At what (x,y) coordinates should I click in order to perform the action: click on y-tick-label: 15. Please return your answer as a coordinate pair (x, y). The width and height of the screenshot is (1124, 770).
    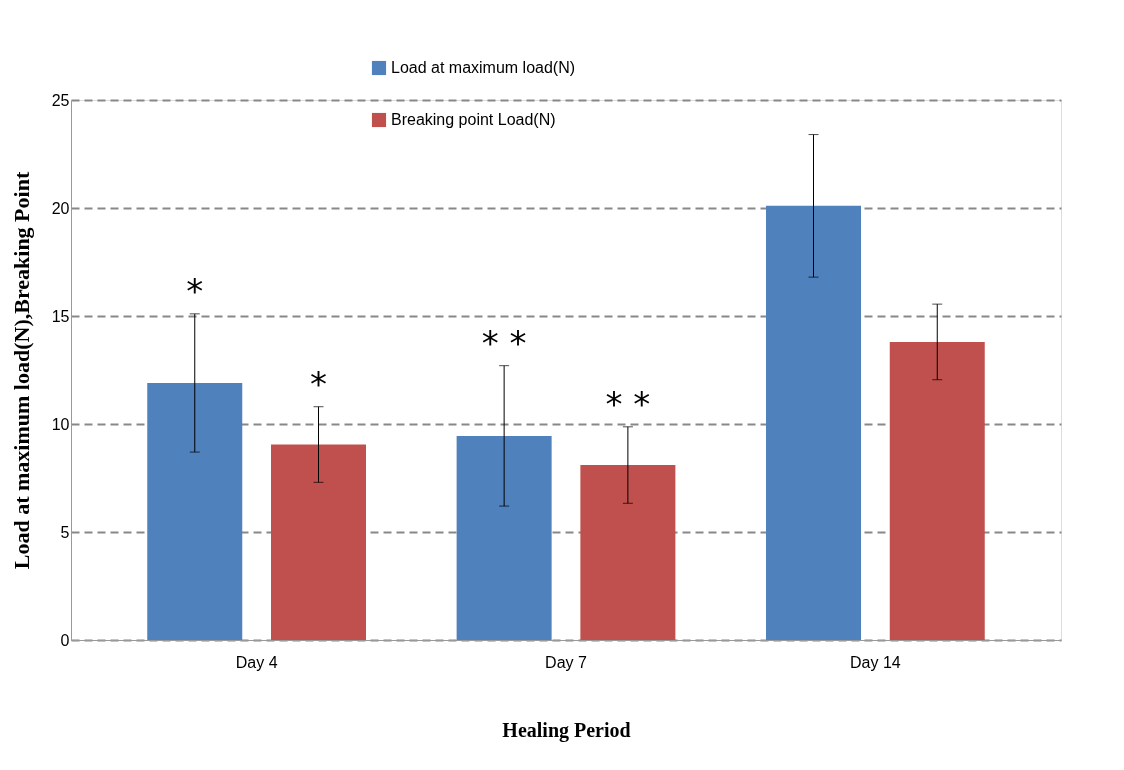
    Looking at the image, I should click on (60, 316).